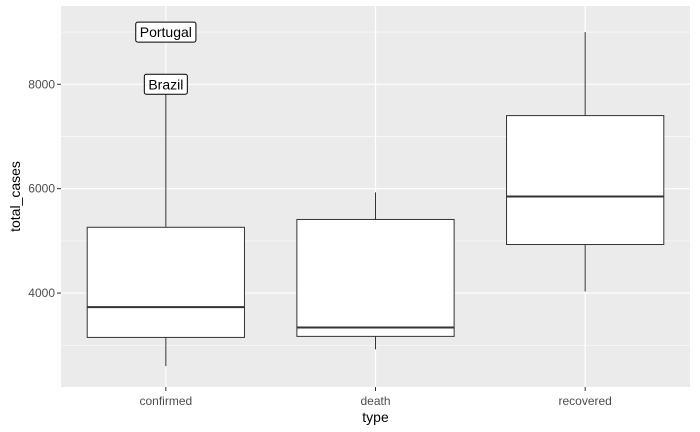  What do you see at coordinates (584, 401) in the screenshot?
I see `x-tick-label: recovered` at bounding box center [584, 401].